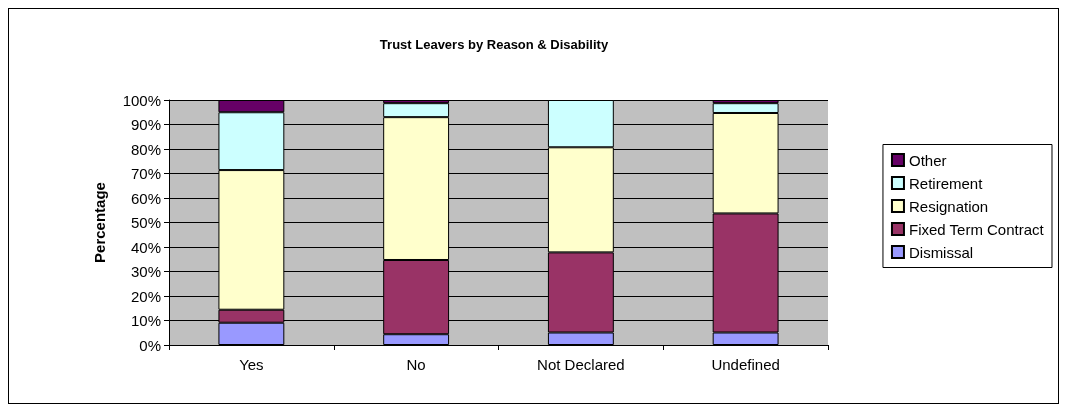  What do you see at coordinates (145, 222) in the screenshot?
I see `y-tick-label: 50%` at bounding box center [145, 222].